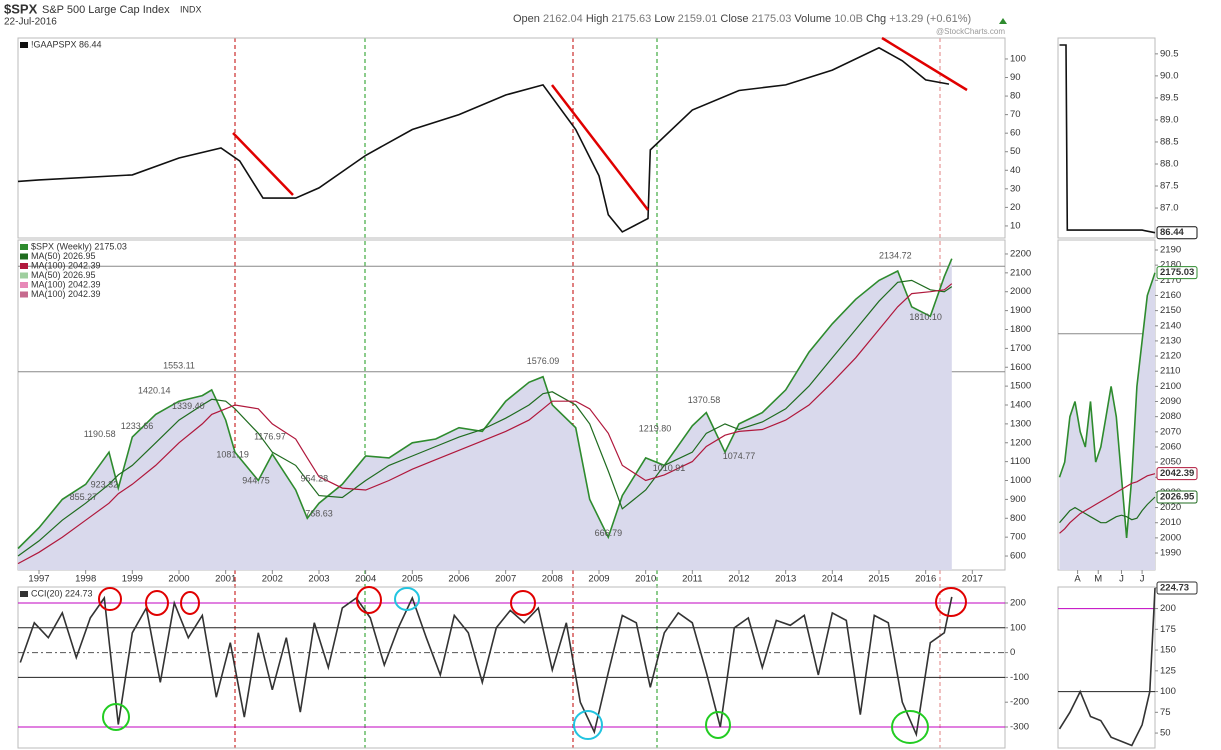 The image size is (1221, 750). Describe the element at coordinates (930, 19) in the screenshot. I see `quote-value: +13.29 (+0.61%)` at that location.